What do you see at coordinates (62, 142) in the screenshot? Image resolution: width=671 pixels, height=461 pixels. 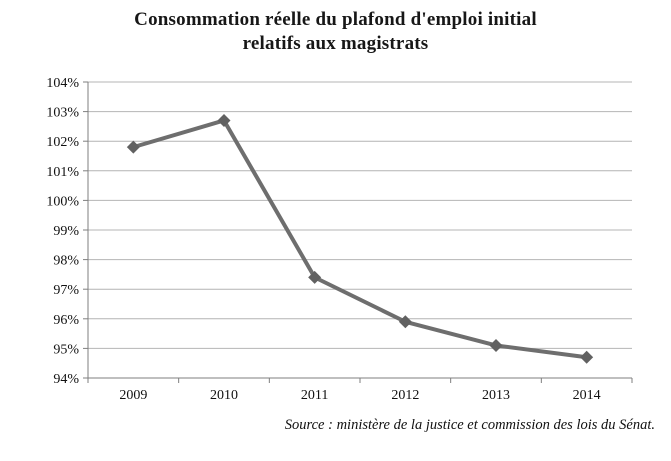 I see `y-axis-tick-label: 102%` at bounding box center [62, 142].